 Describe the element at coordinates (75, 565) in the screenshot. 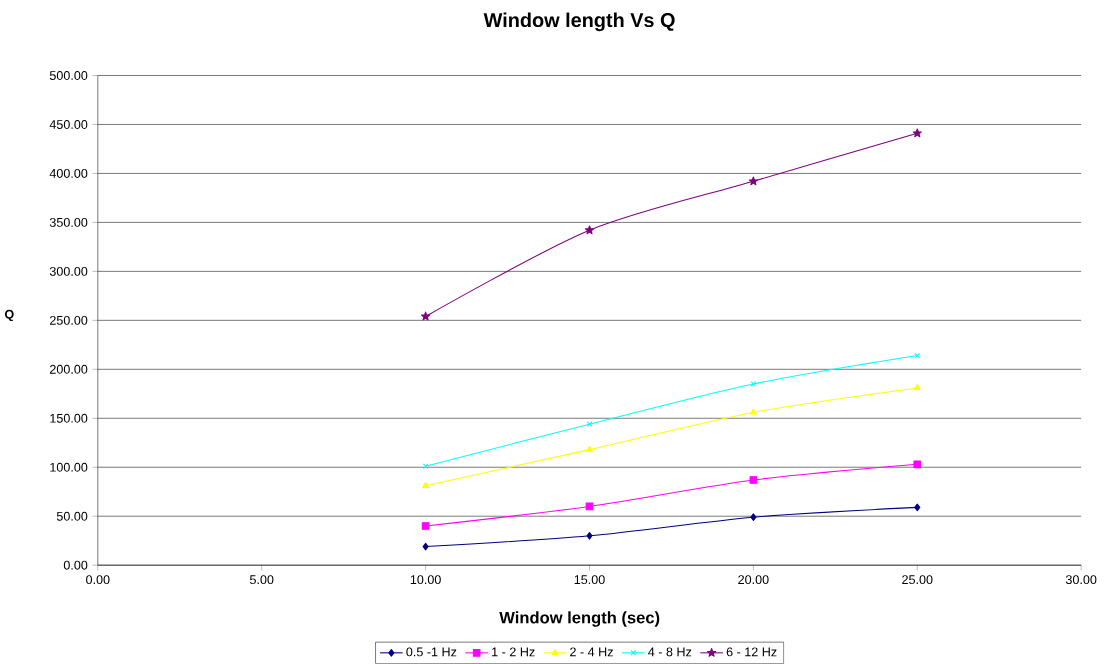

I see `y-tick-label: 0.00` at that location.